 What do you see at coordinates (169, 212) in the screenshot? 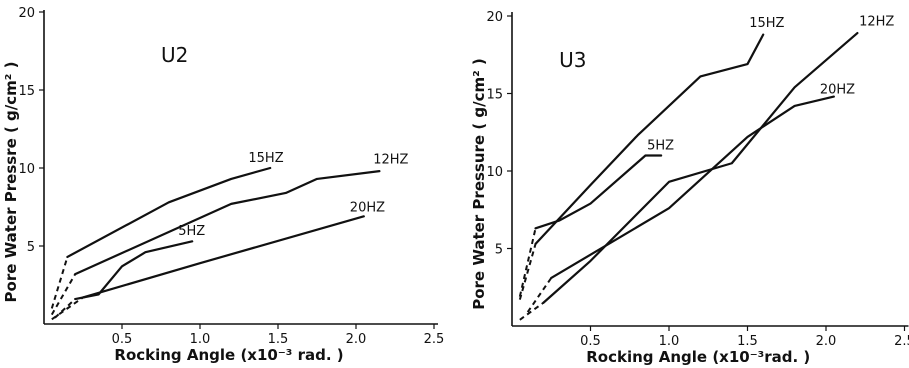
I see `panel-1-series-1-line` at bounding box center [169, 212].